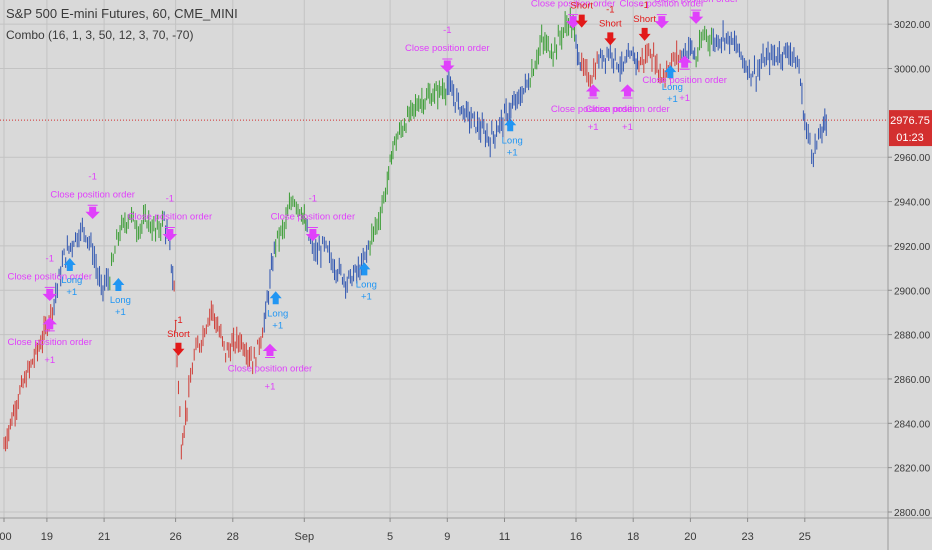 This screenshot has width=932, height=550. I want to click on x-tick-label: 18, so click(633, 537).